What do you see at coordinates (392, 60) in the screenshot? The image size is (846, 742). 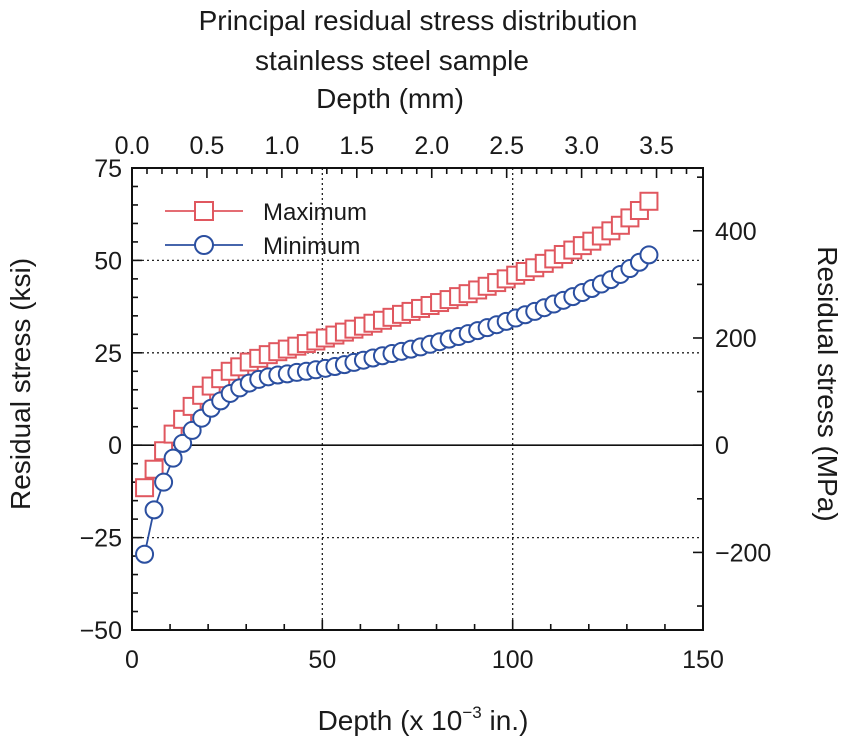 I see `chart-subtitle: stainless steel sample` at bounding box center [392, 60].